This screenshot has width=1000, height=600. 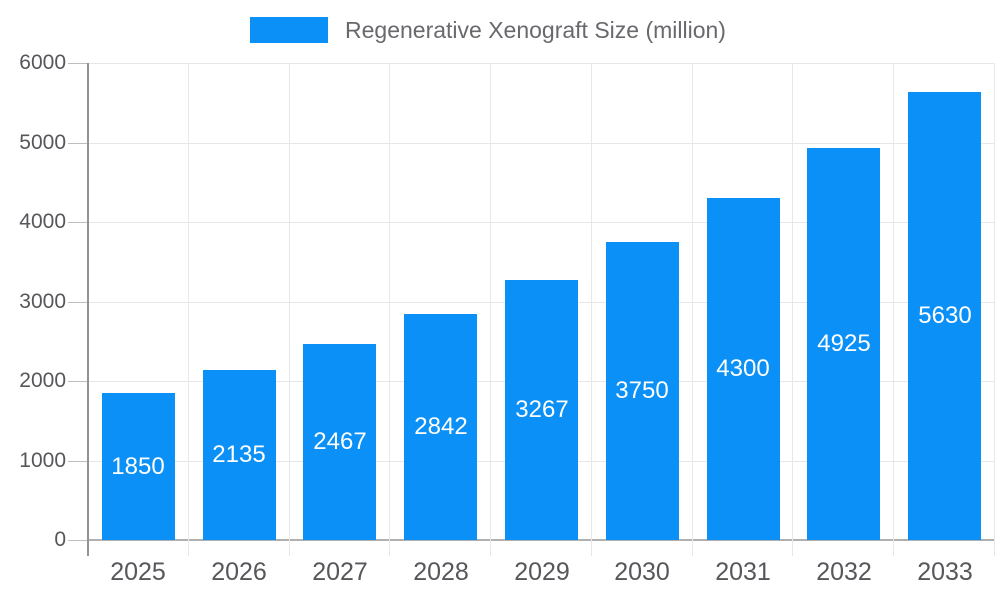 I want to click on x-tick-label: 2026, so click(x=239, y=572).